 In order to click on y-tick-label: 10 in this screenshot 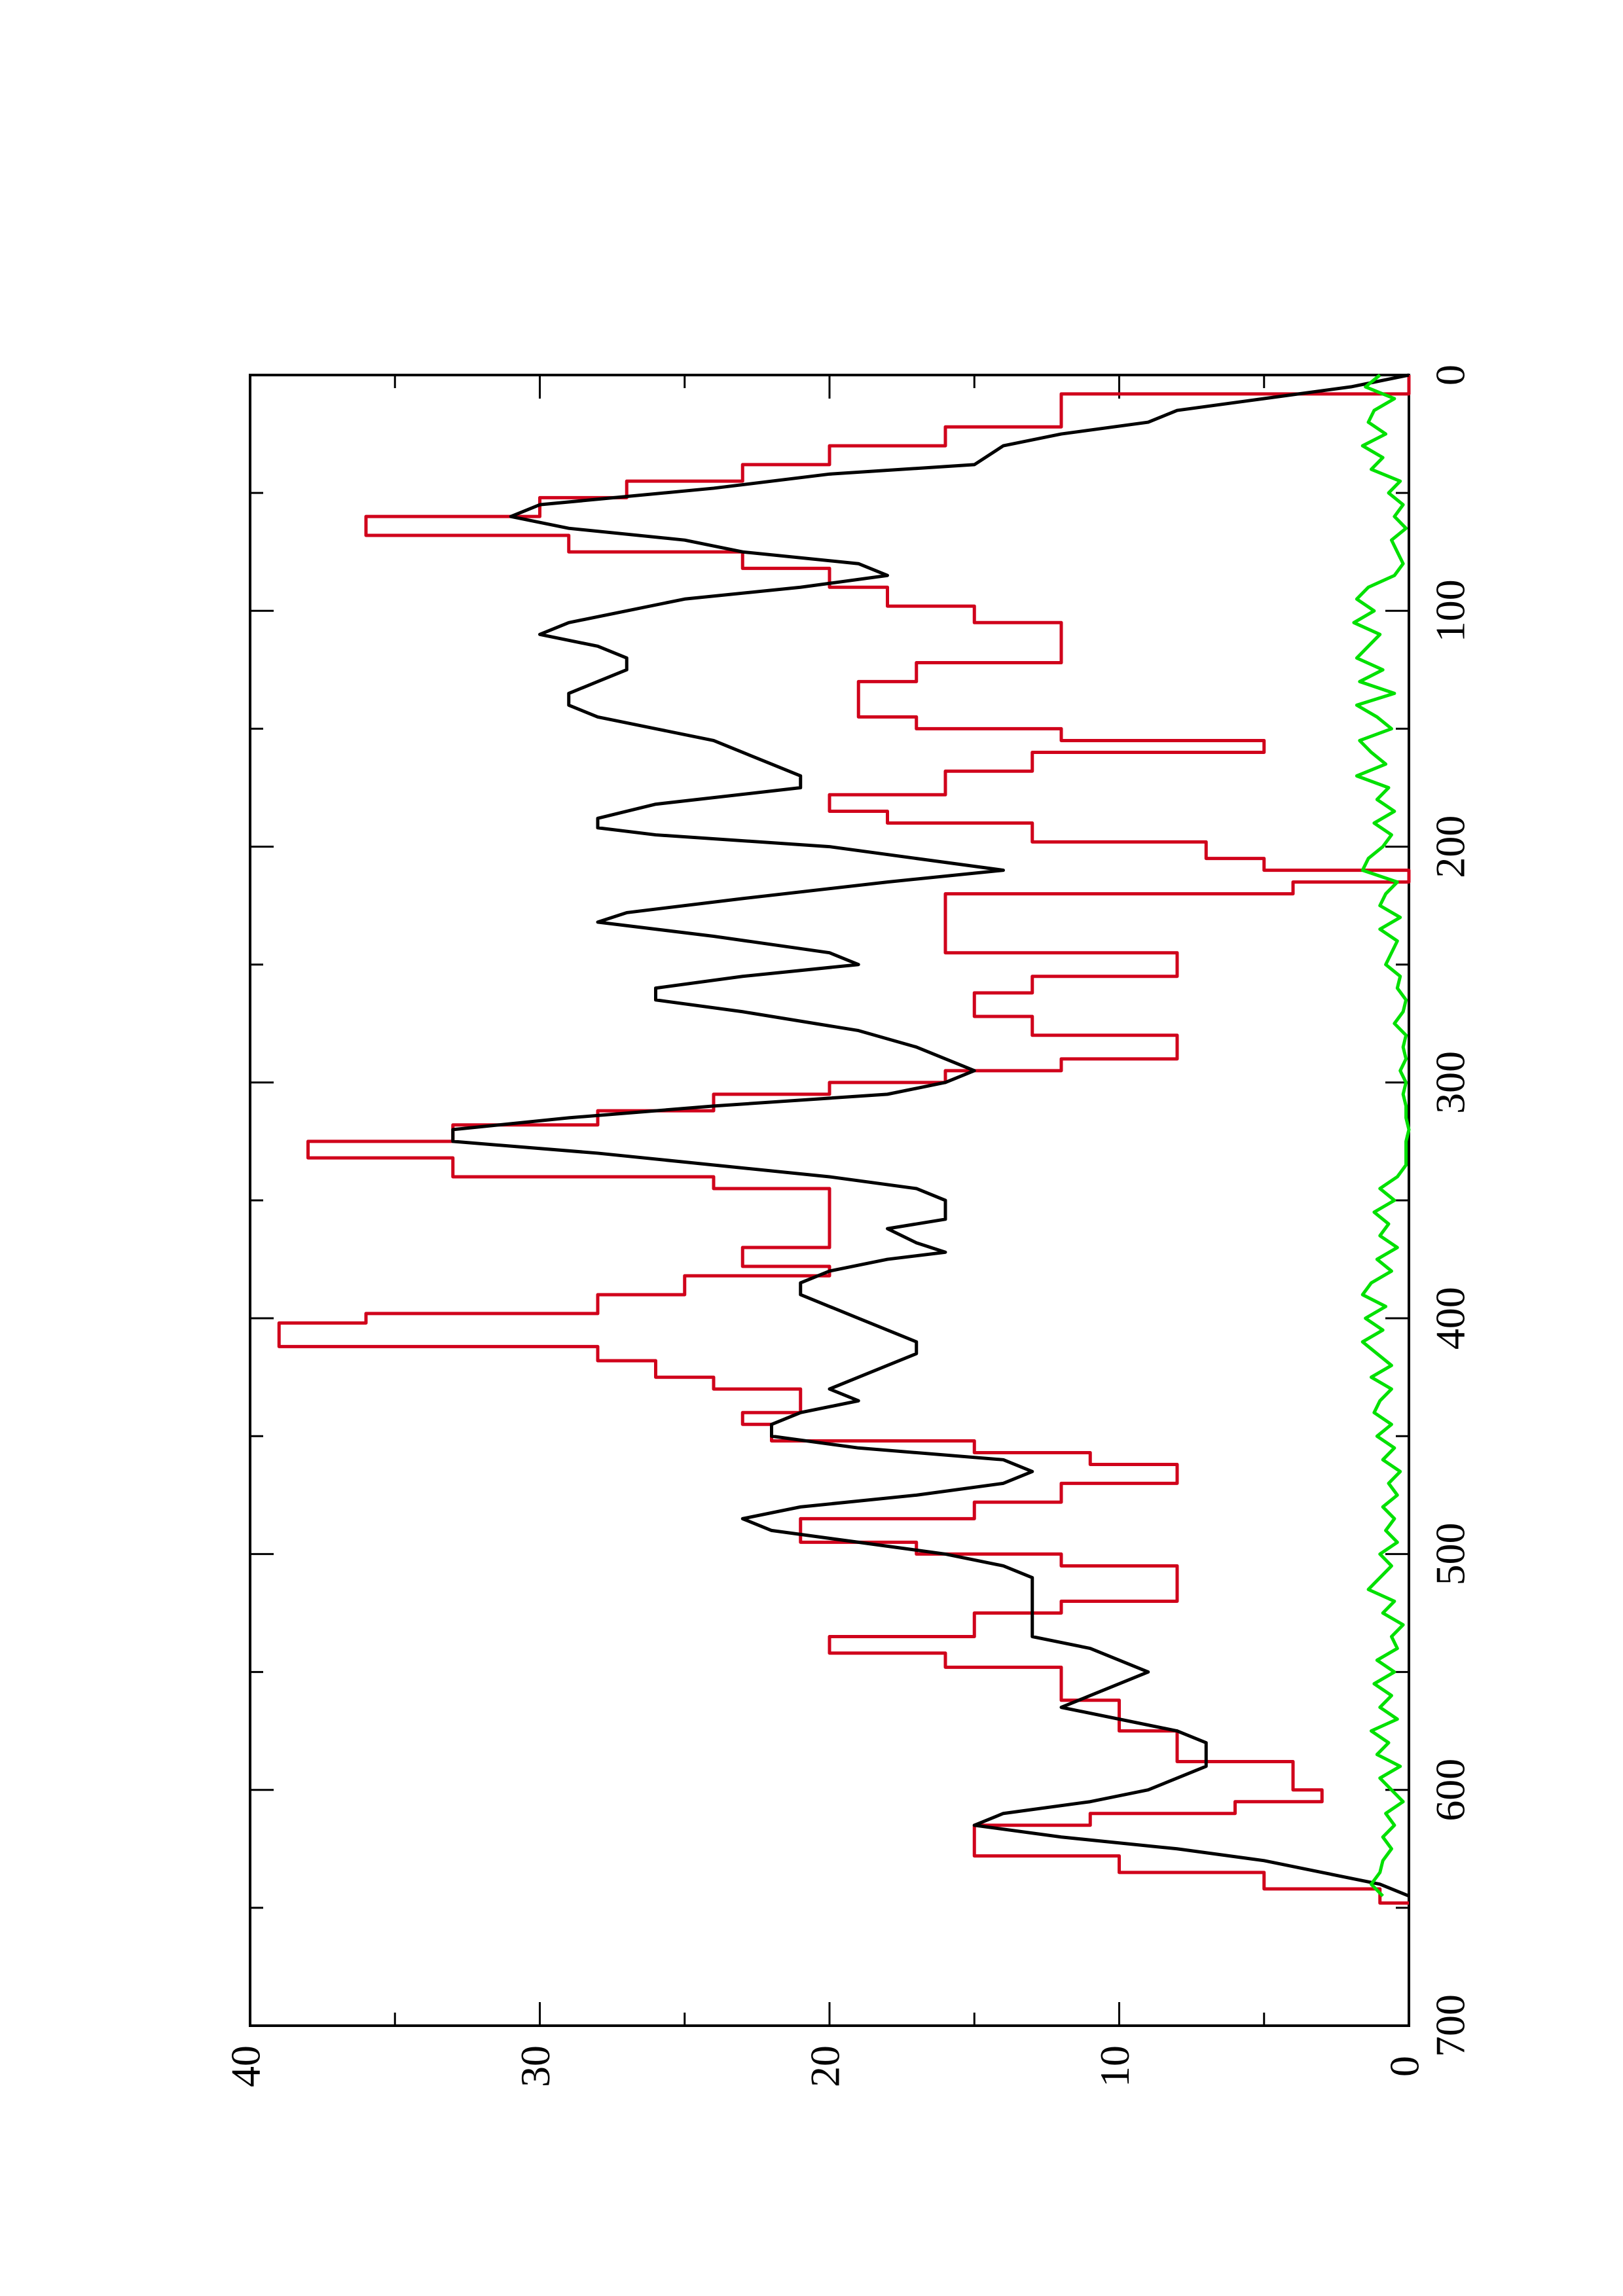, I will do `click(1114, 2066)`.